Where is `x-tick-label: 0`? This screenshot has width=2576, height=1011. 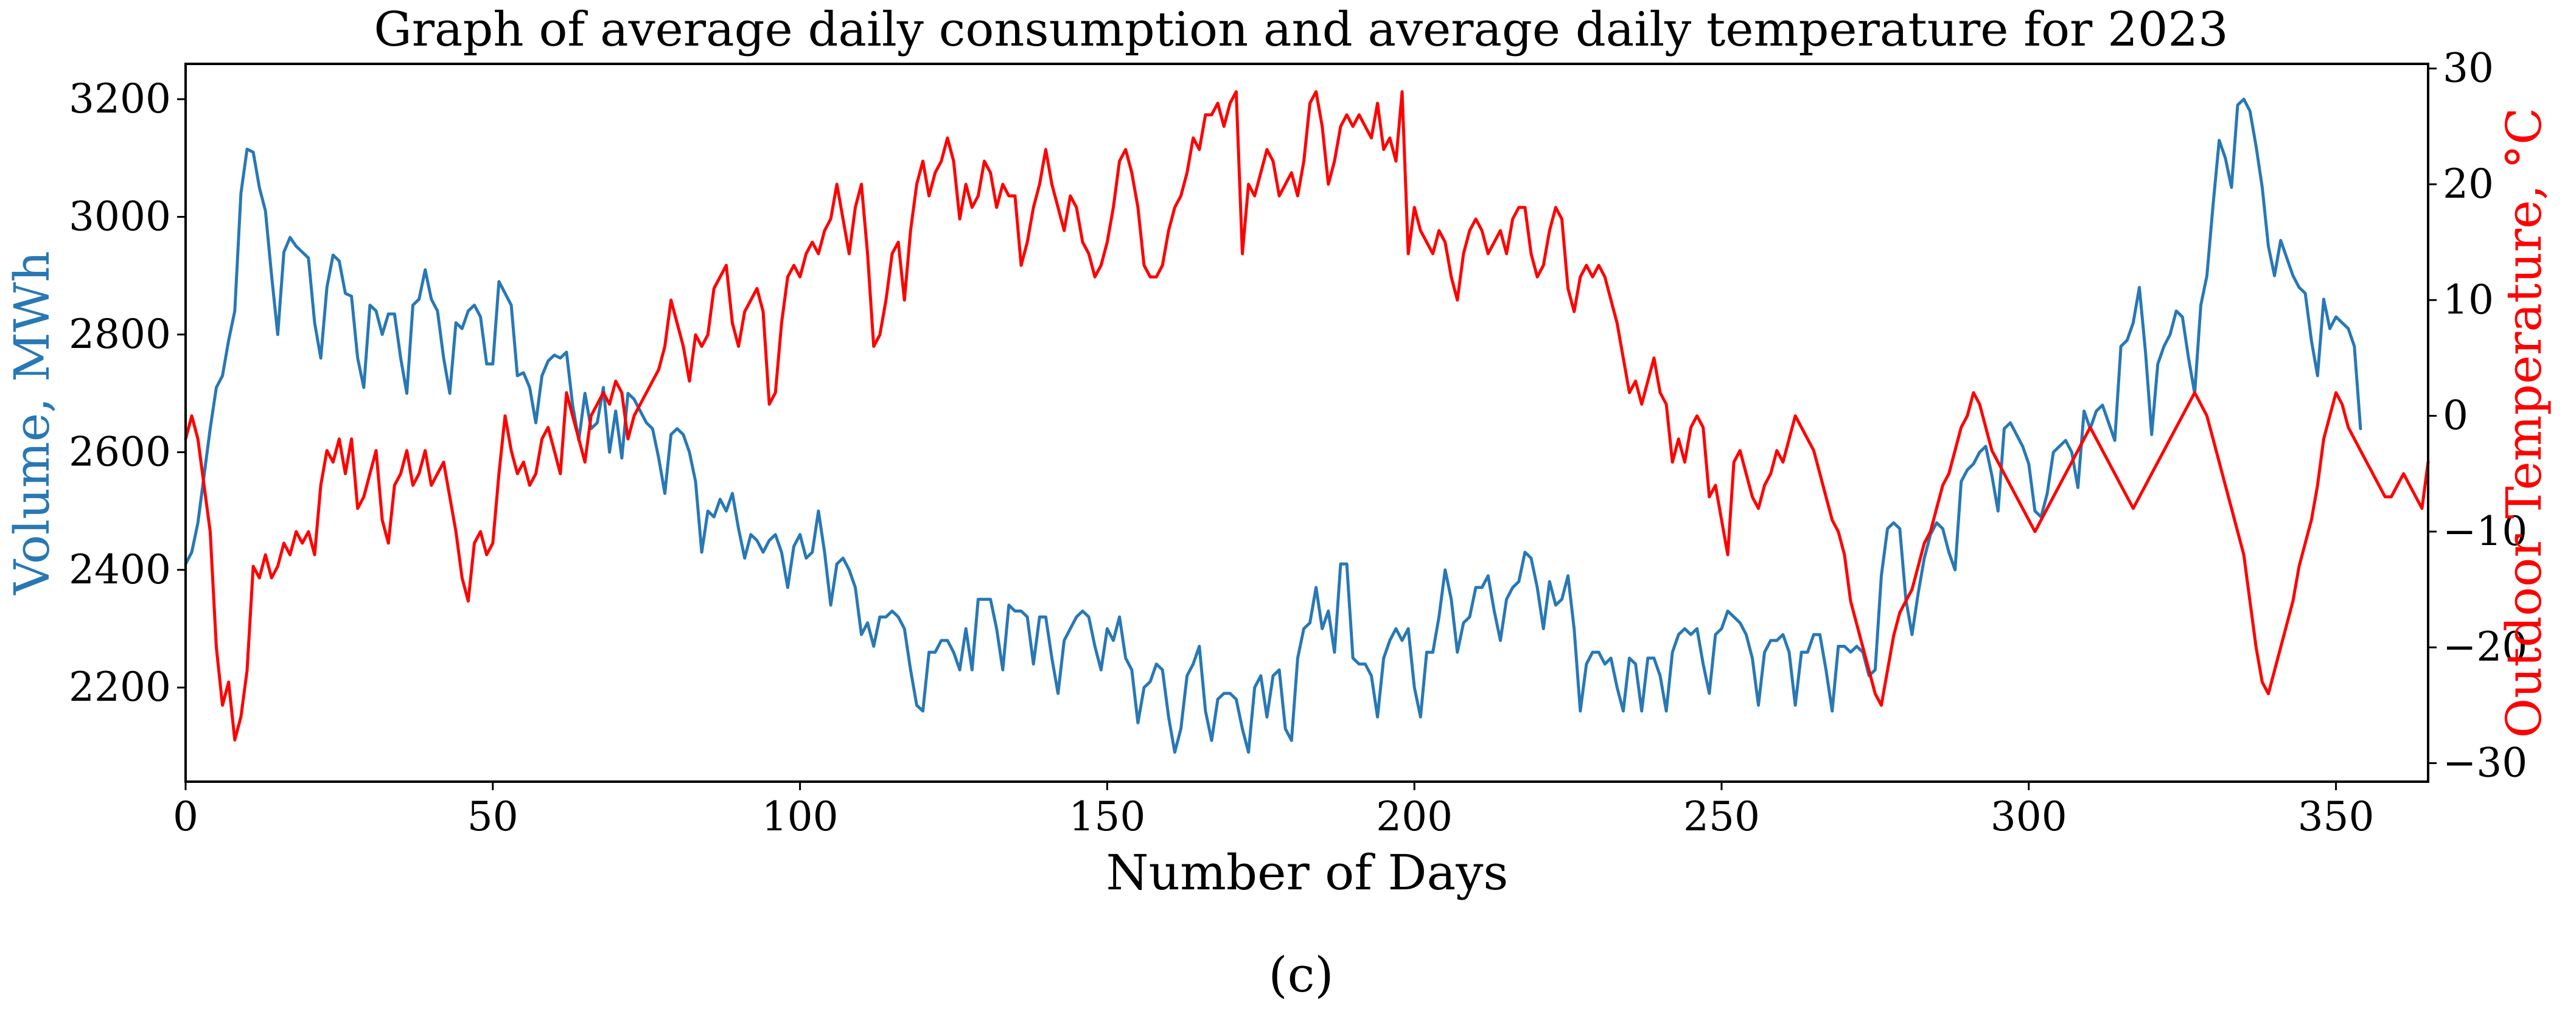 x-tick-label: 0 is located at coordinates (185, 816).